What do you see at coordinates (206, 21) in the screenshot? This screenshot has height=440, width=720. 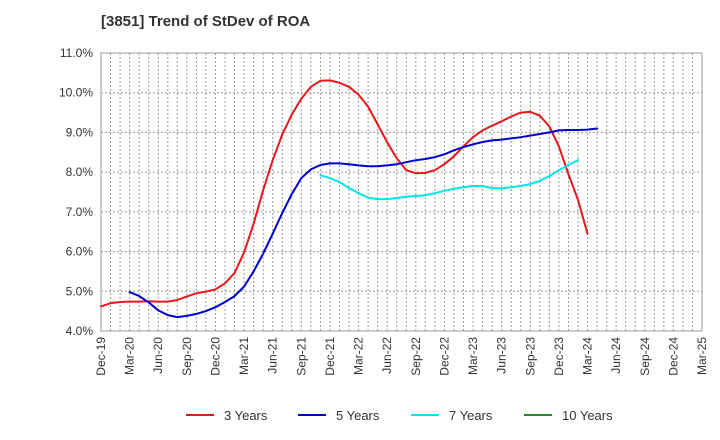 I see `chart-title: [3851] Trend of StDev of ROA` at bounding box center [206, 21].